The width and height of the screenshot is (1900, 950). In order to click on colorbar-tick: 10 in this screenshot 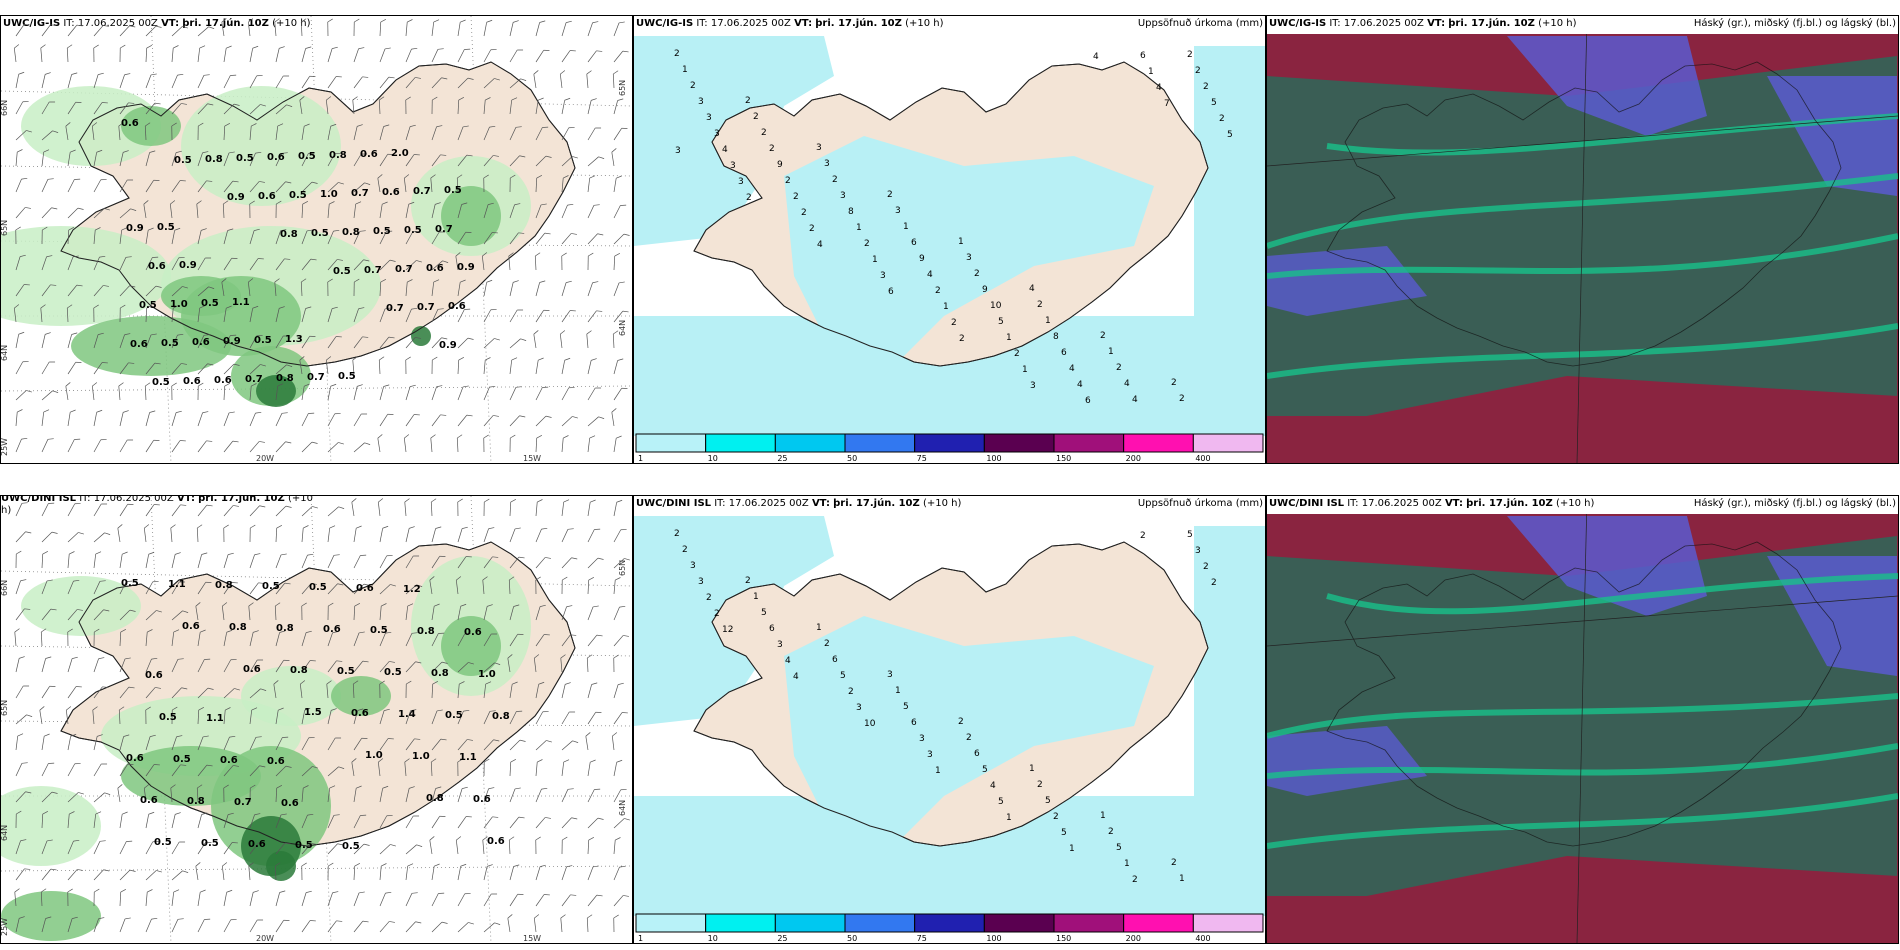, I will do `click(713, 458)`.